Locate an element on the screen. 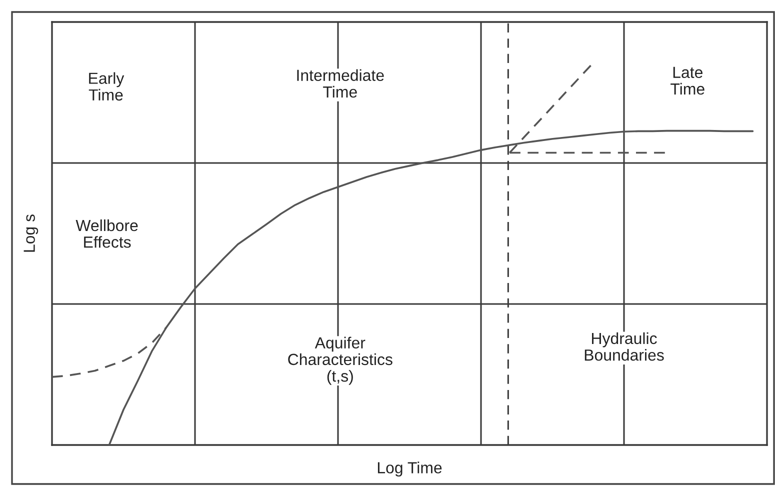 The height and width of the screenshot is (486, 775). x-axis-title: Log Time is located at coordinates (410, 469).